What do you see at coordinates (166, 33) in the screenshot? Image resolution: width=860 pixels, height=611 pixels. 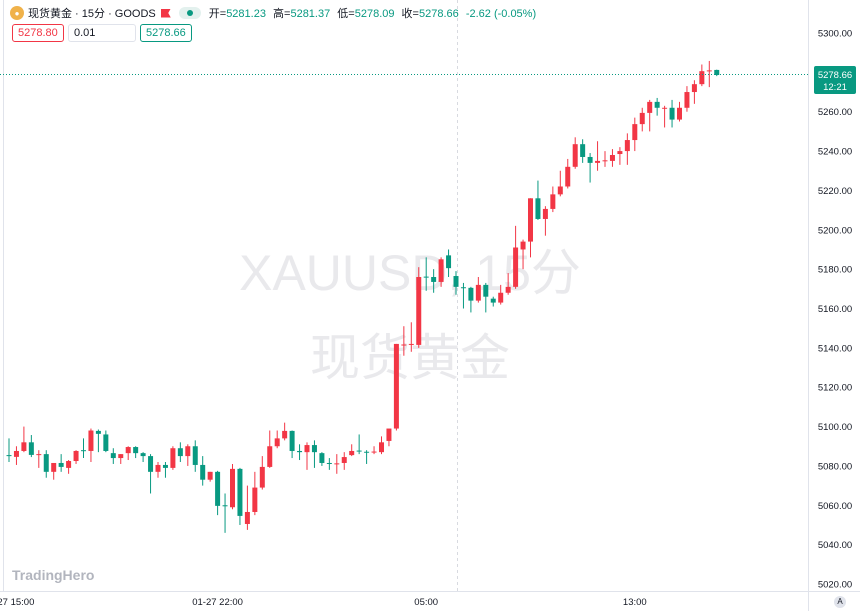 I see `buy-button: 5278.66` at bounding box center [166, 33].